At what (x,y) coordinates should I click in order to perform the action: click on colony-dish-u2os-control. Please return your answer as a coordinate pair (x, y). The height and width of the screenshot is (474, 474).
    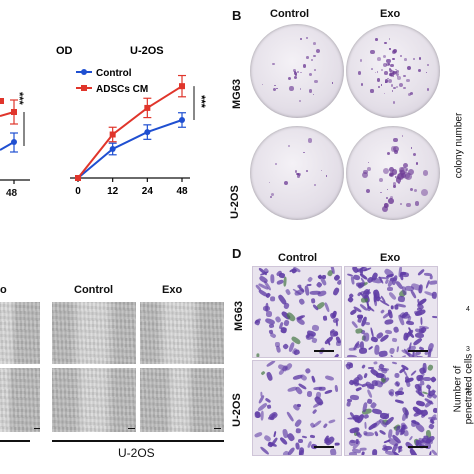
    Looking at the image, I should click on (297, 173).